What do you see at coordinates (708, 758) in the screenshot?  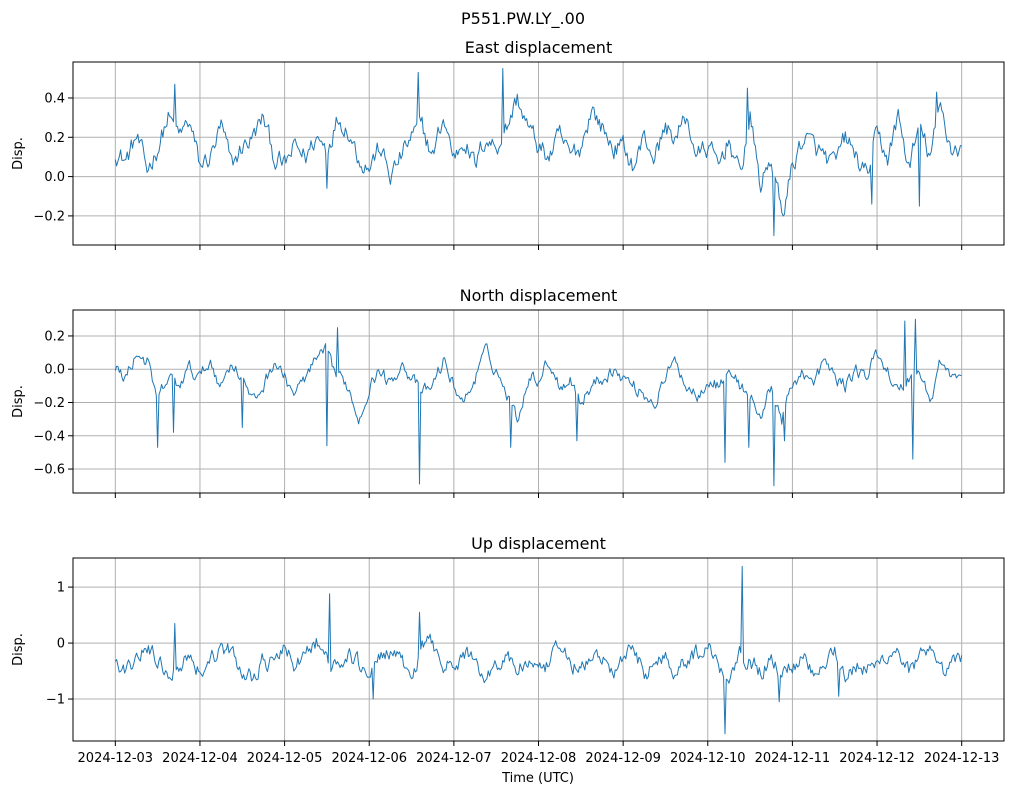 I see `x-tick-label: 2024-12-10` at bounding box center [708, 758].